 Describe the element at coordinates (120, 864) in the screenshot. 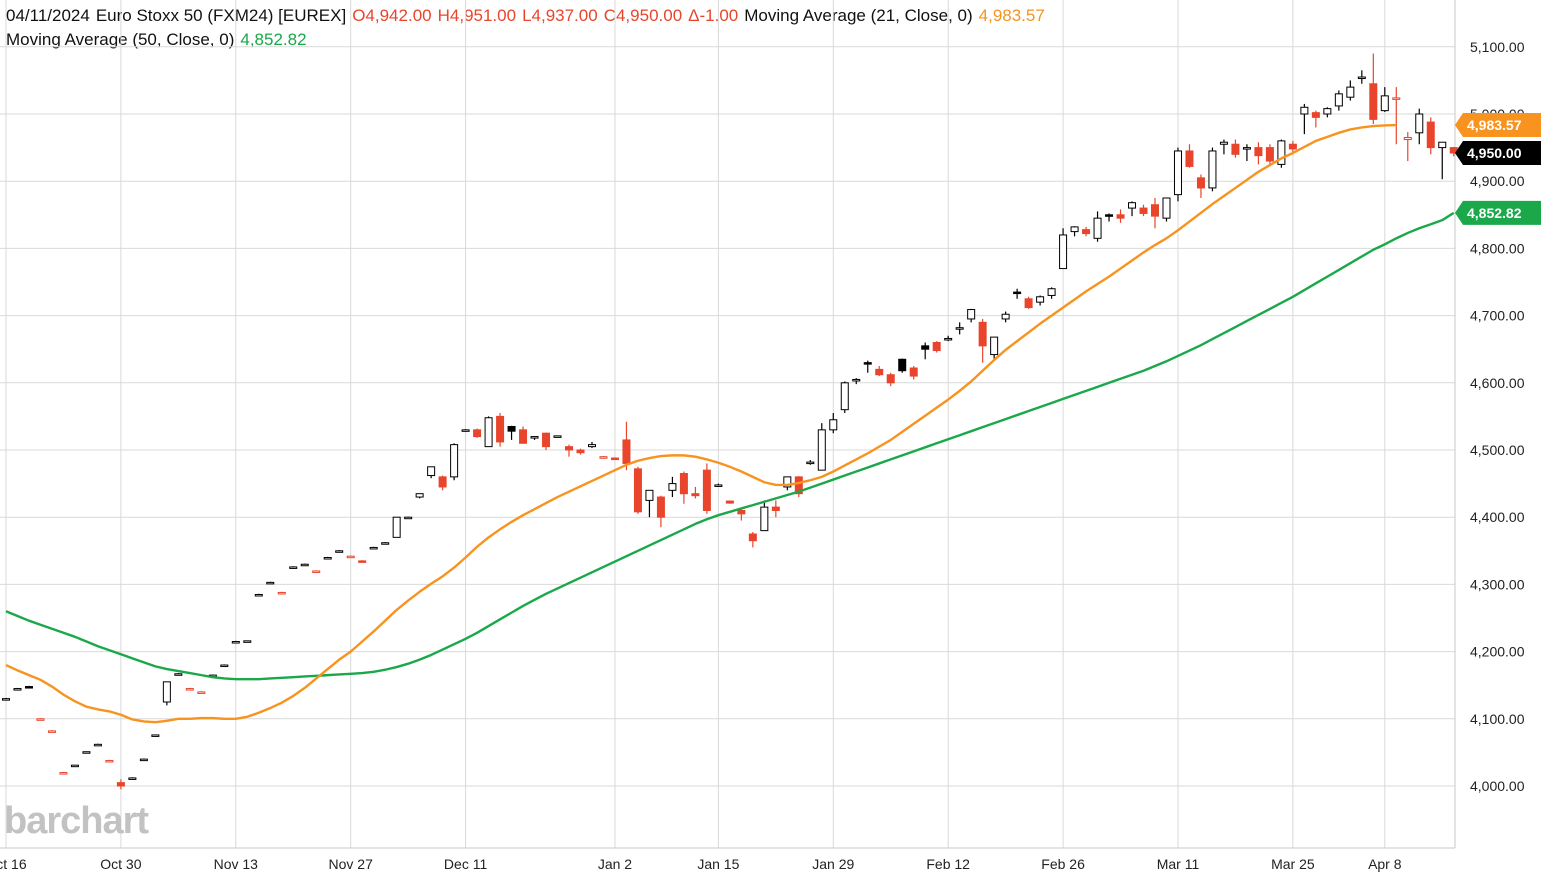

I see `x-tick-label: Oct 30` at that location.